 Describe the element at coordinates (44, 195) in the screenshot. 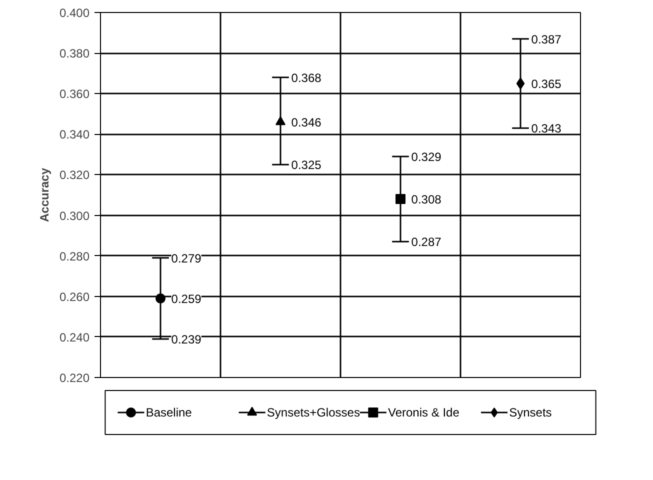

I see `y-axis-title: Accuracy` at that location.